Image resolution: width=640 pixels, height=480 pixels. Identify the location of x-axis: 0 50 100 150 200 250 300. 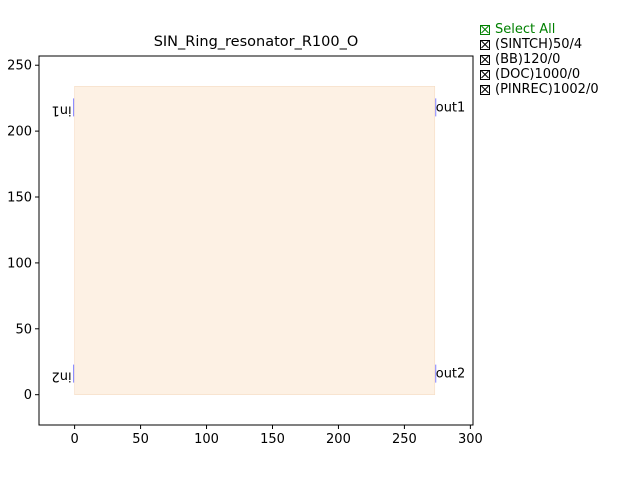
(276, 436).